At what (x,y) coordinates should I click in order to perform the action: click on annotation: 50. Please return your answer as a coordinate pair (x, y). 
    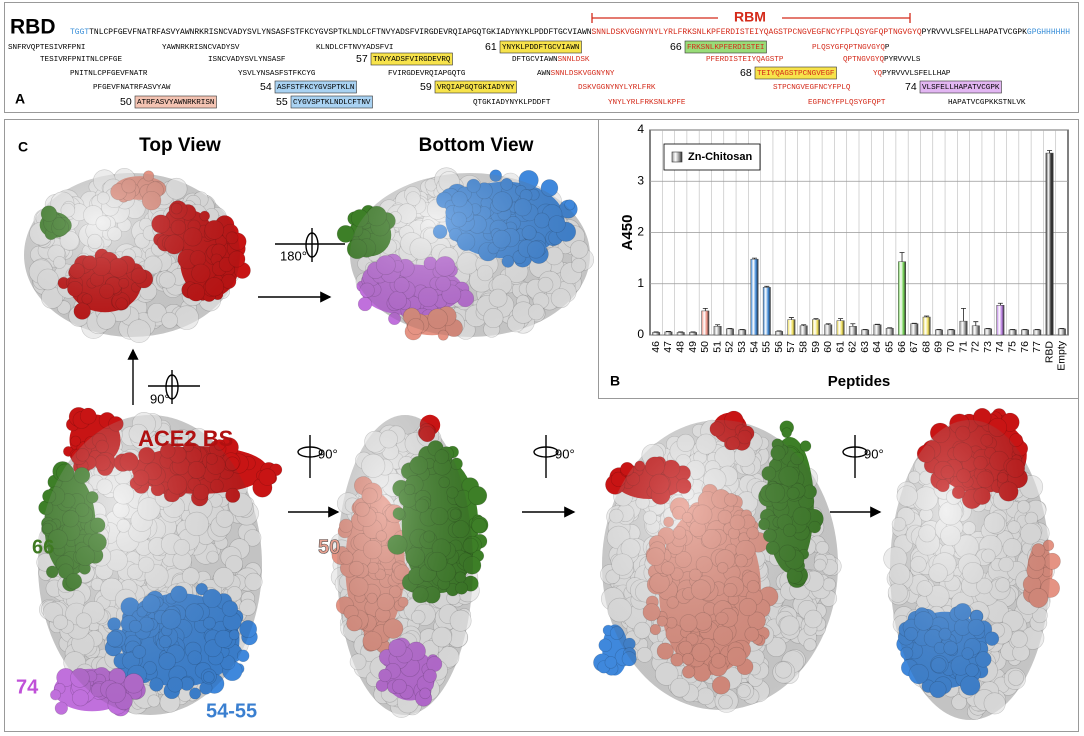
    Looking at the image, I should click on (329, 547).